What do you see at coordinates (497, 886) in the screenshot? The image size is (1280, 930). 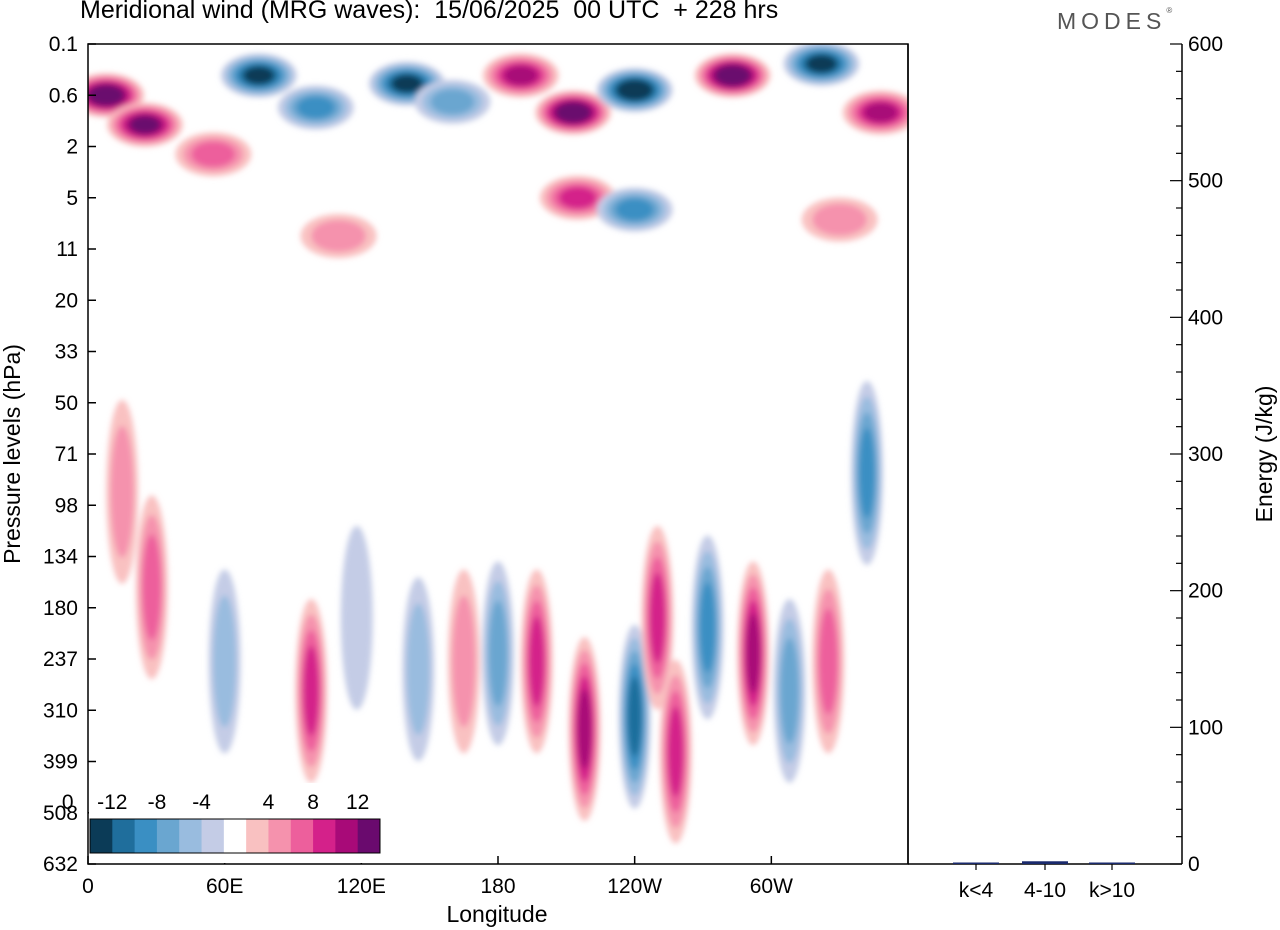 I see `x-tick-label: 180` at bounding box center [497, 886].